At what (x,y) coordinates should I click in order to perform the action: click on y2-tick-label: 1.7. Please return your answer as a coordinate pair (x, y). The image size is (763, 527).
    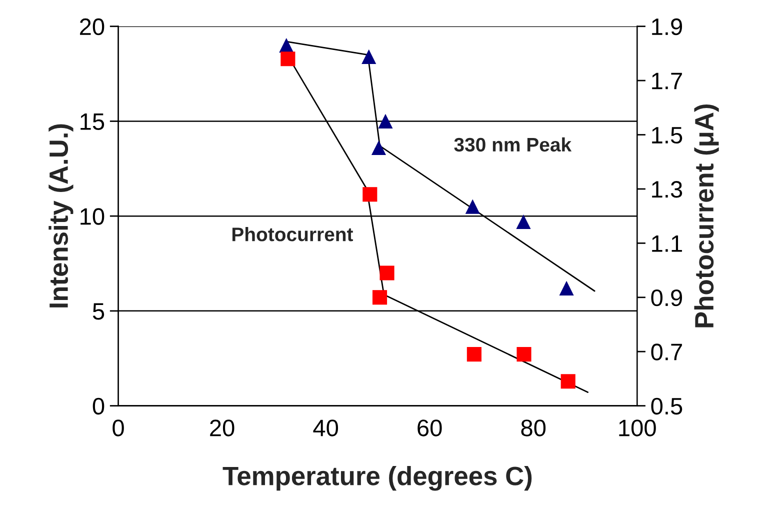
    Looking at the image, I should click on (667, 81).